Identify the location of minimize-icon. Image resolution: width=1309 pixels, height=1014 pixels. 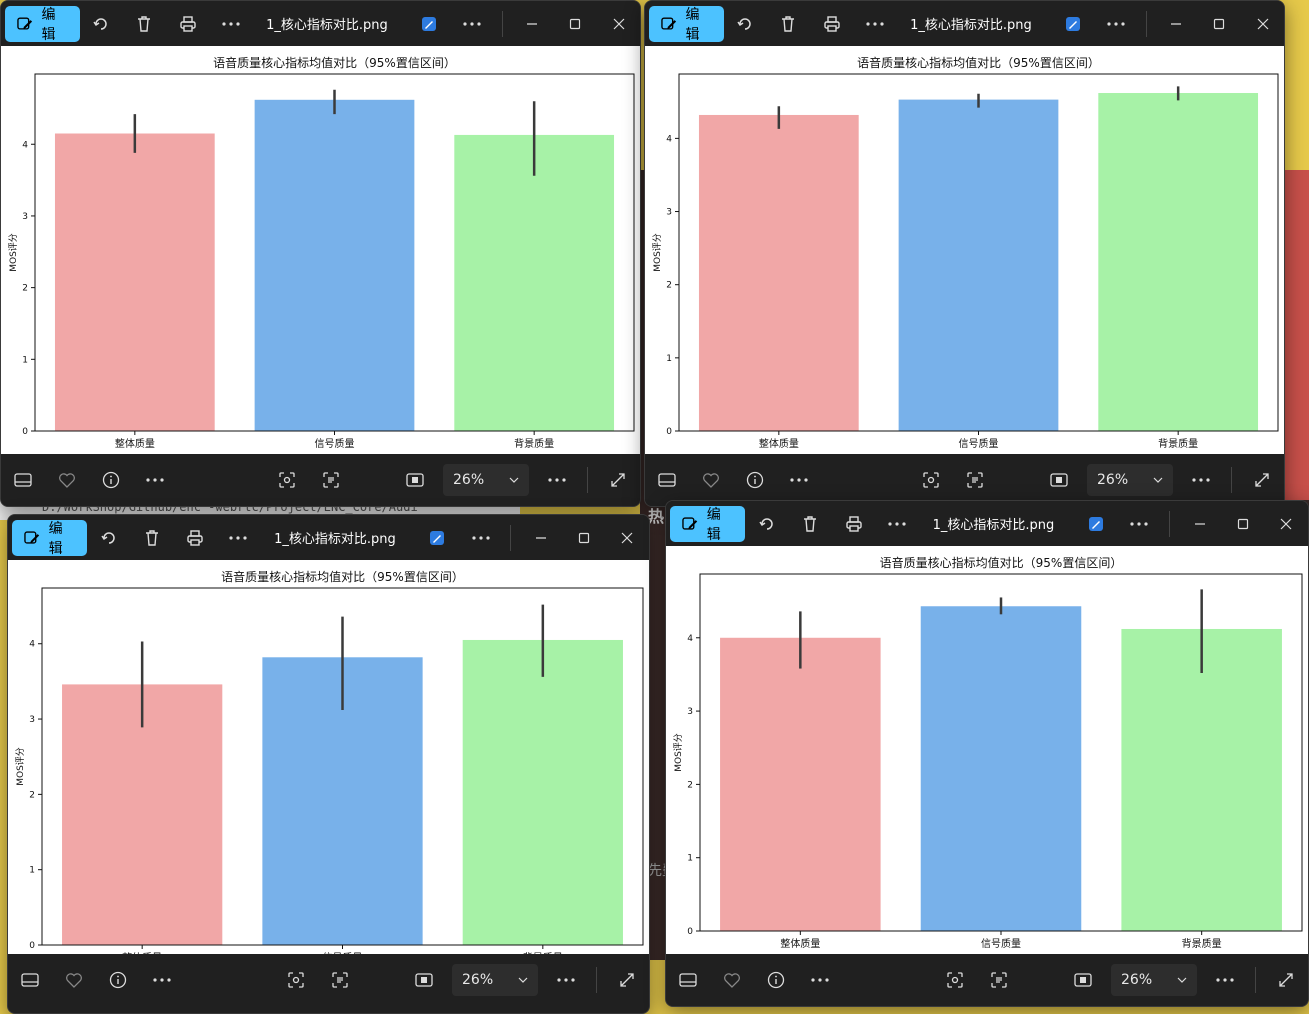
(541, 538).